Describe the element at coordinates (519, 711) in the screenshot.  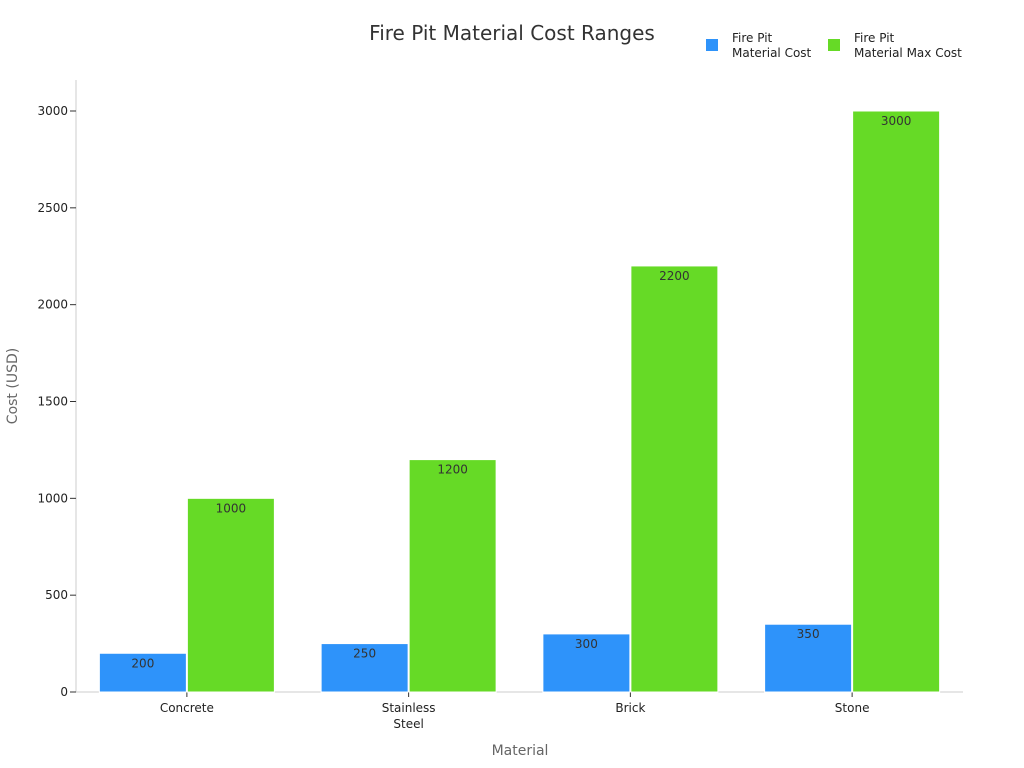
I see `x-axis: Concrete Stainless Steel Brick Stone` at that location.